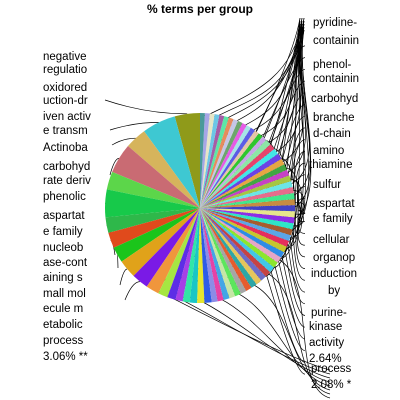 The height and width of the screenshot is (400, 400). What do you see at coordinates (65, 263) in the screenshot?
I see `left-label: ase-cont` at bounding box center [65, 263].